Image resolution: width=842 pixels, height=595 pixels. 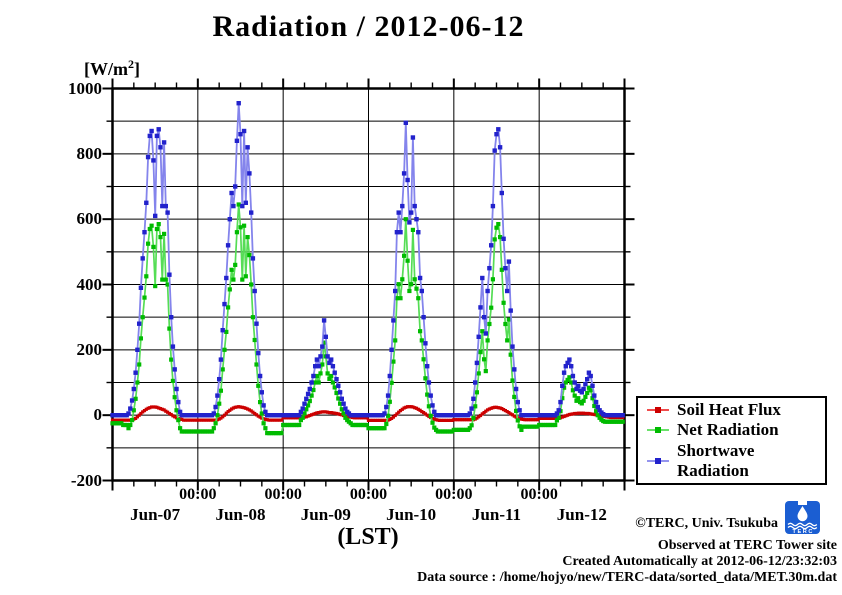 What do you see at coordinates (747, 545) in the screenshot?
I see `footer-observed-site: Observed at TERC Tower site` at bounding box center [747, 545].